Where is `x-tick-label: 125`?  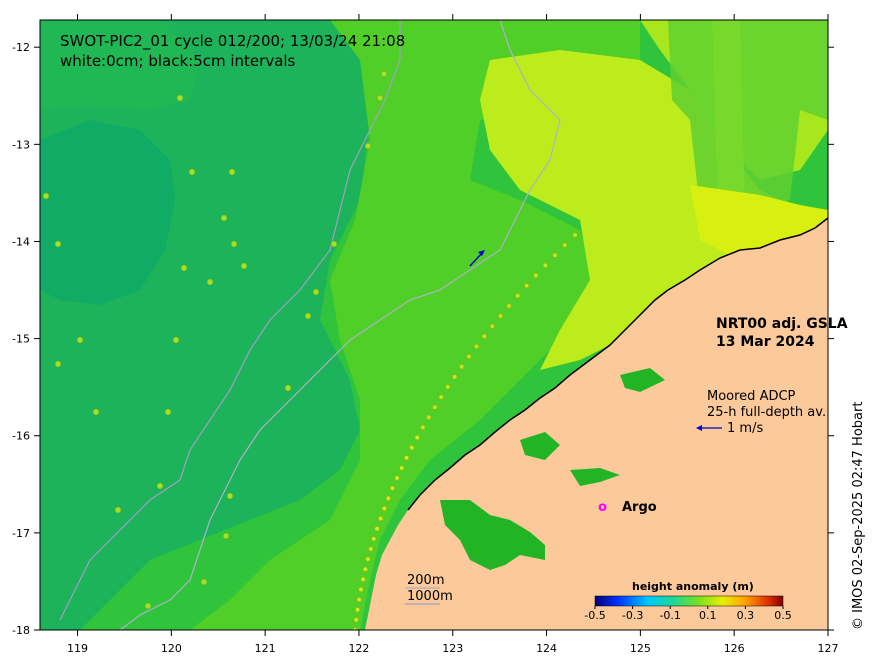 x-tick-label: 125 is located at coordinates (640, 648).